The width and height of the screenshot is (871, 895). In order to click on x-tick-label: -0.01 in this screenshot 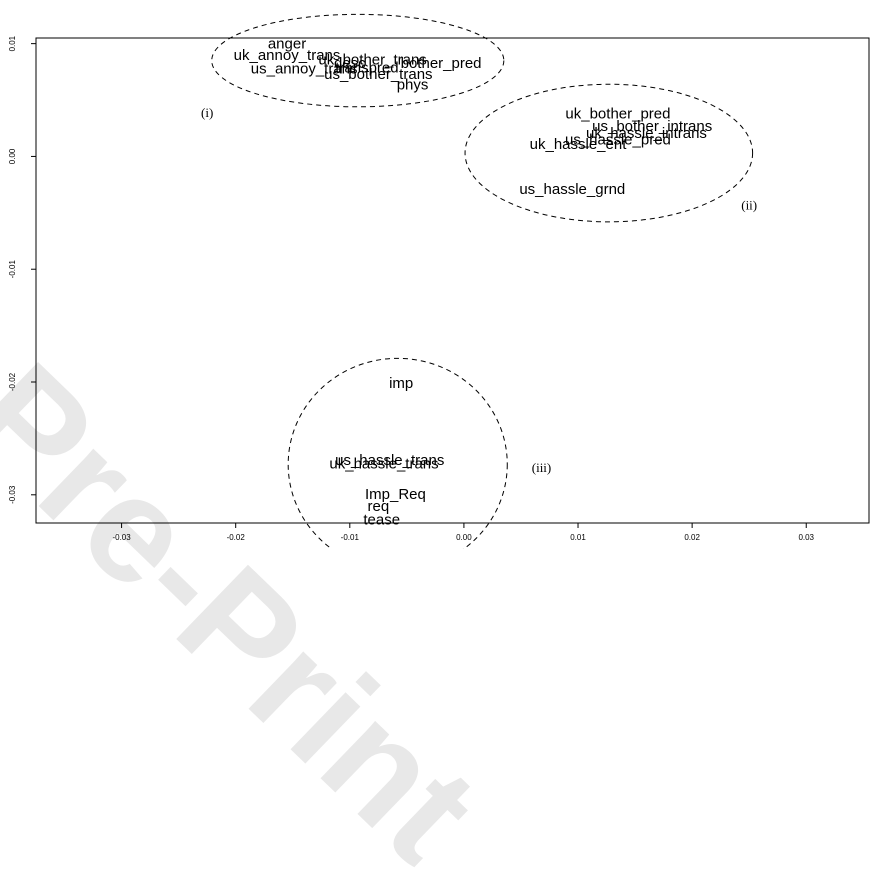, I will do `click(350, 537)`.